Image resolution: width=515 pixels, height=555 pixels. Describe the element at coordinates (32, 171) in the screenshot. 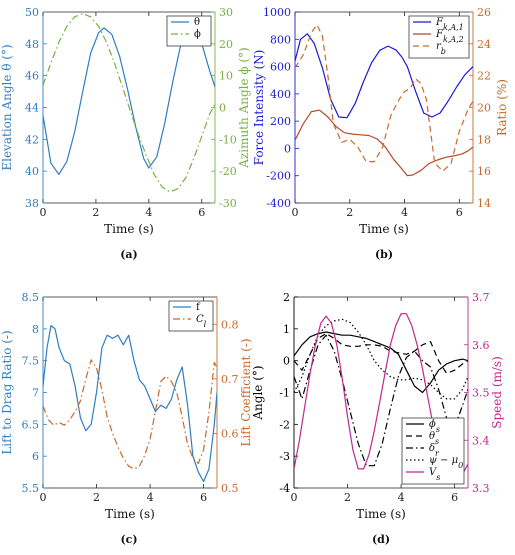

I see `y-tick-label: 40` at that location.